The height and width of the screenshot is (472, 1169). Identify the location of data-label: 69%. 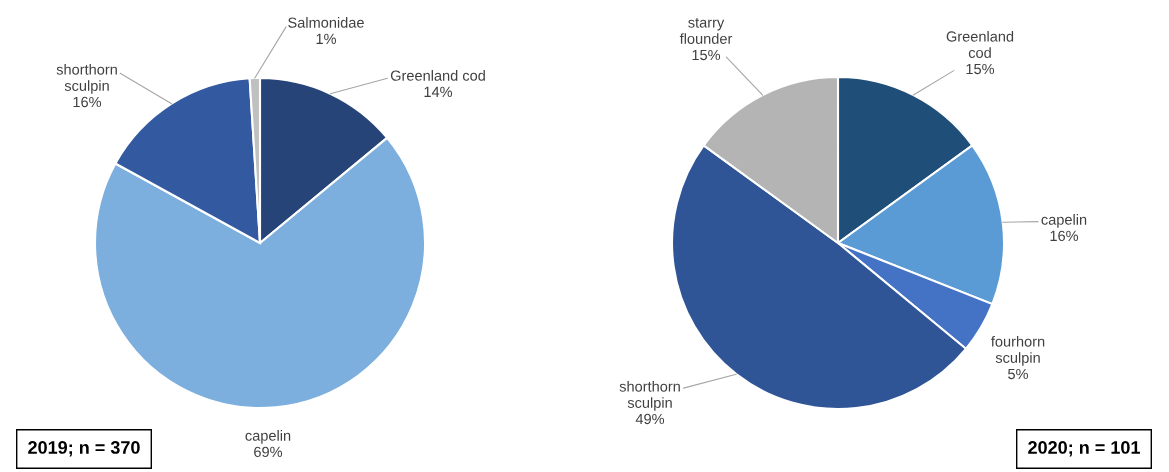
(268, 452).